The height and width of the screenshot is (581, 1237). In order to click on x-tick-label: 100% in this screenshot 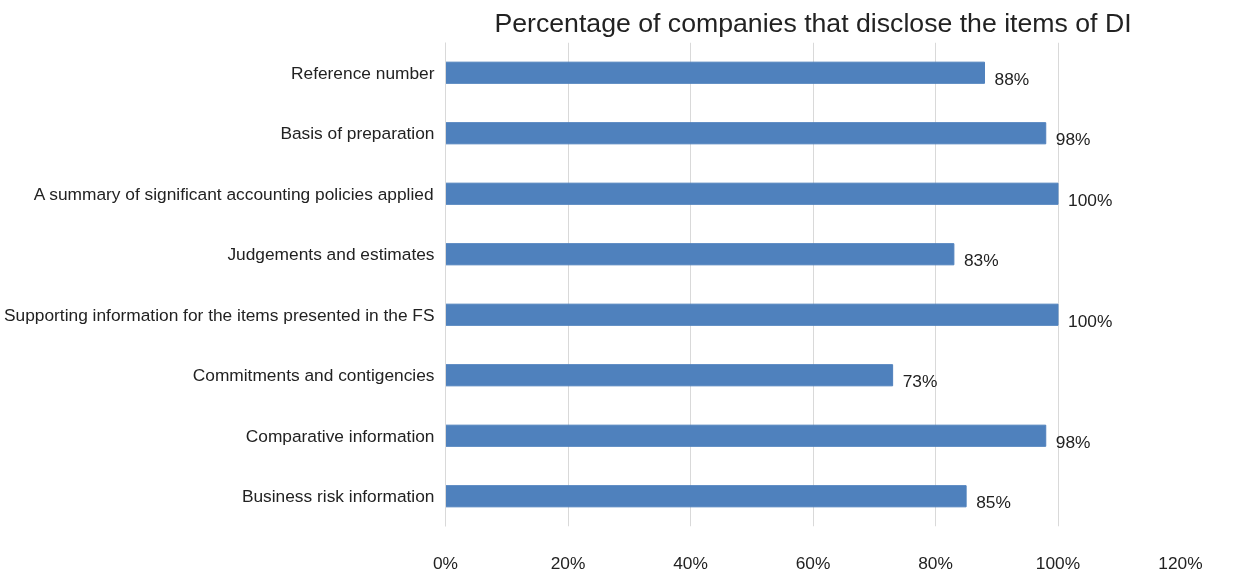, I will do `click(1058, 562)`.